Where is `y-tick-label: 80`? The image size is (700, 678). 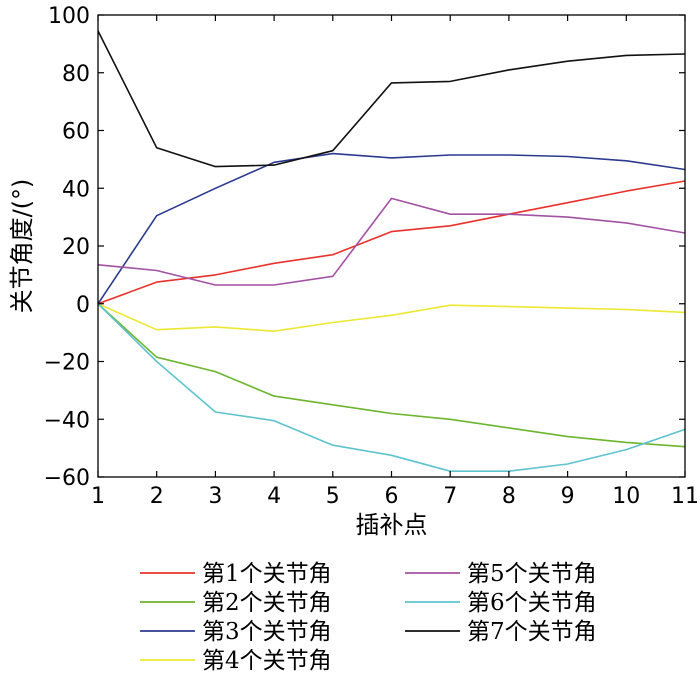 y-tick-label: 80 is located at coordinates (76, 74).